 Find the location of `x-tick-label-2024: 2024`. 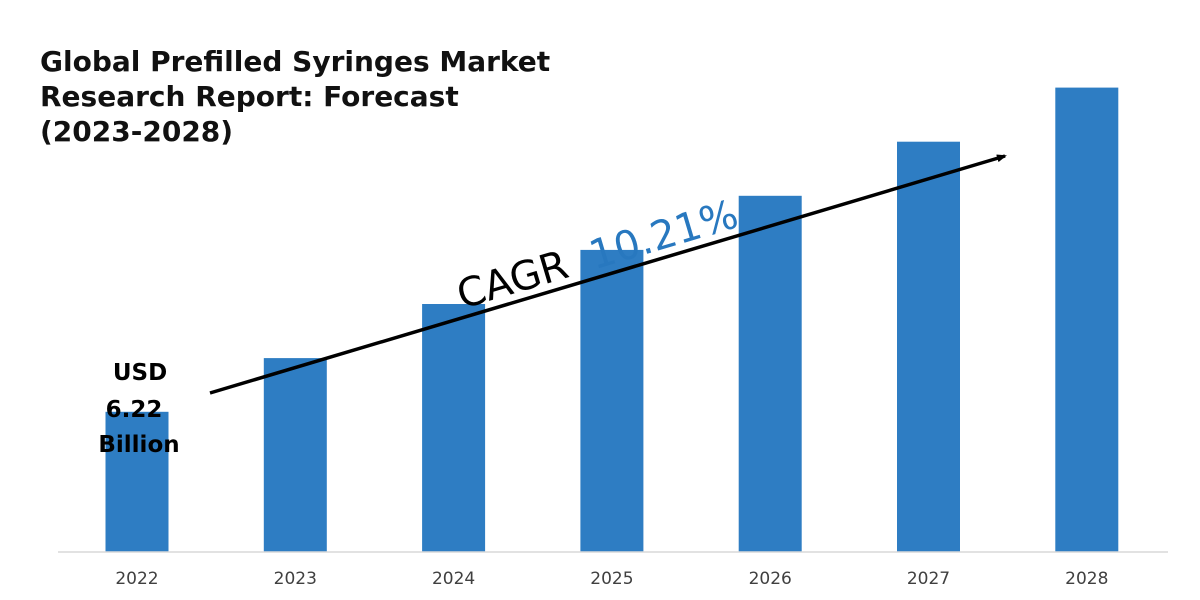

x-tick-label-2024: 2024 is located at coordinates (453, 579).